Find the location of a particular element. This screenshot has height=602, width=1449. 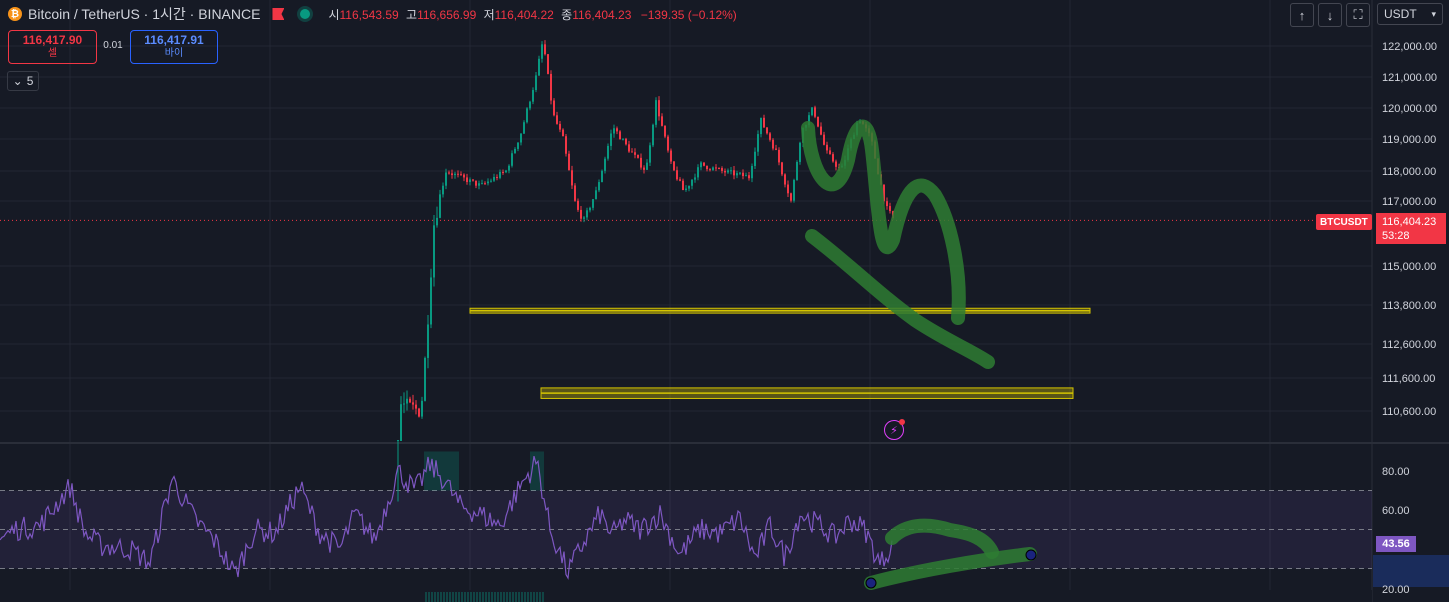

rsi-tick-label: 80.00 is located at coordinates (1396, 472).